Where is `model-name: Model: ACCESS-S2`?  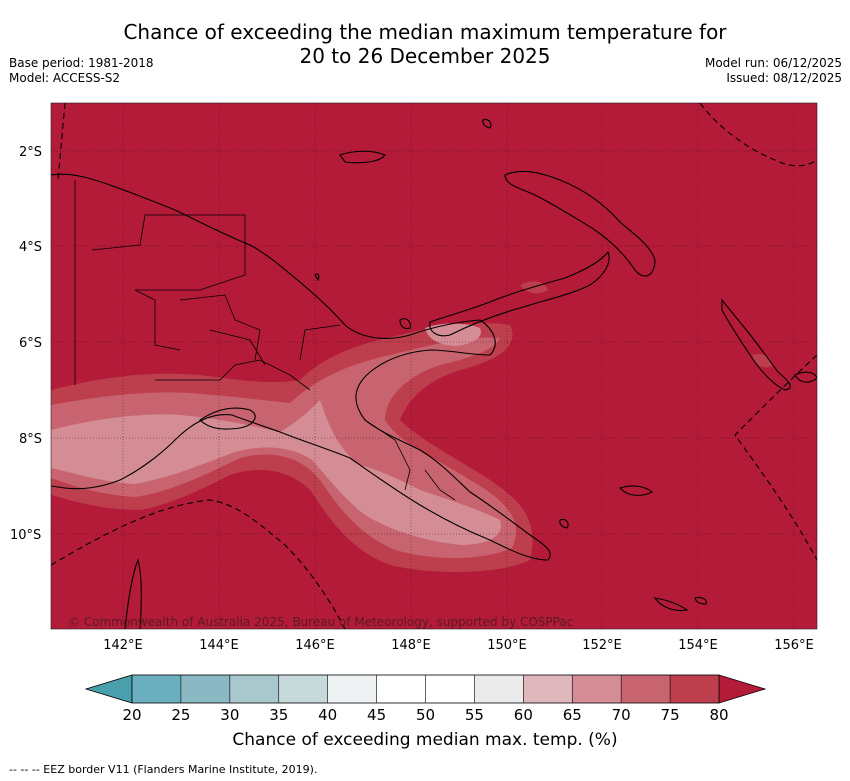 model-name: Model: ACCESS-S2 is located at coordinates (65, 78).